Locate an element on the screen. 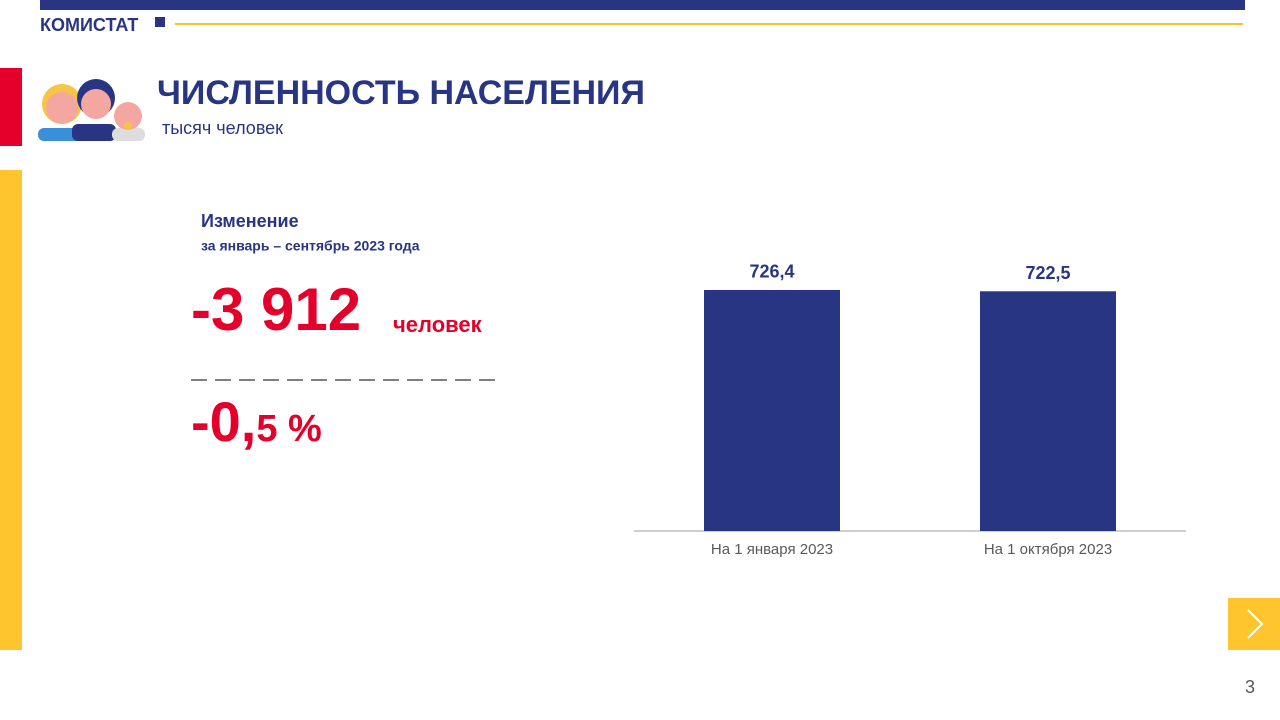 The height and width of the screenshot is (720, 1280). next-chevron is located at coordinates (1255, 624).